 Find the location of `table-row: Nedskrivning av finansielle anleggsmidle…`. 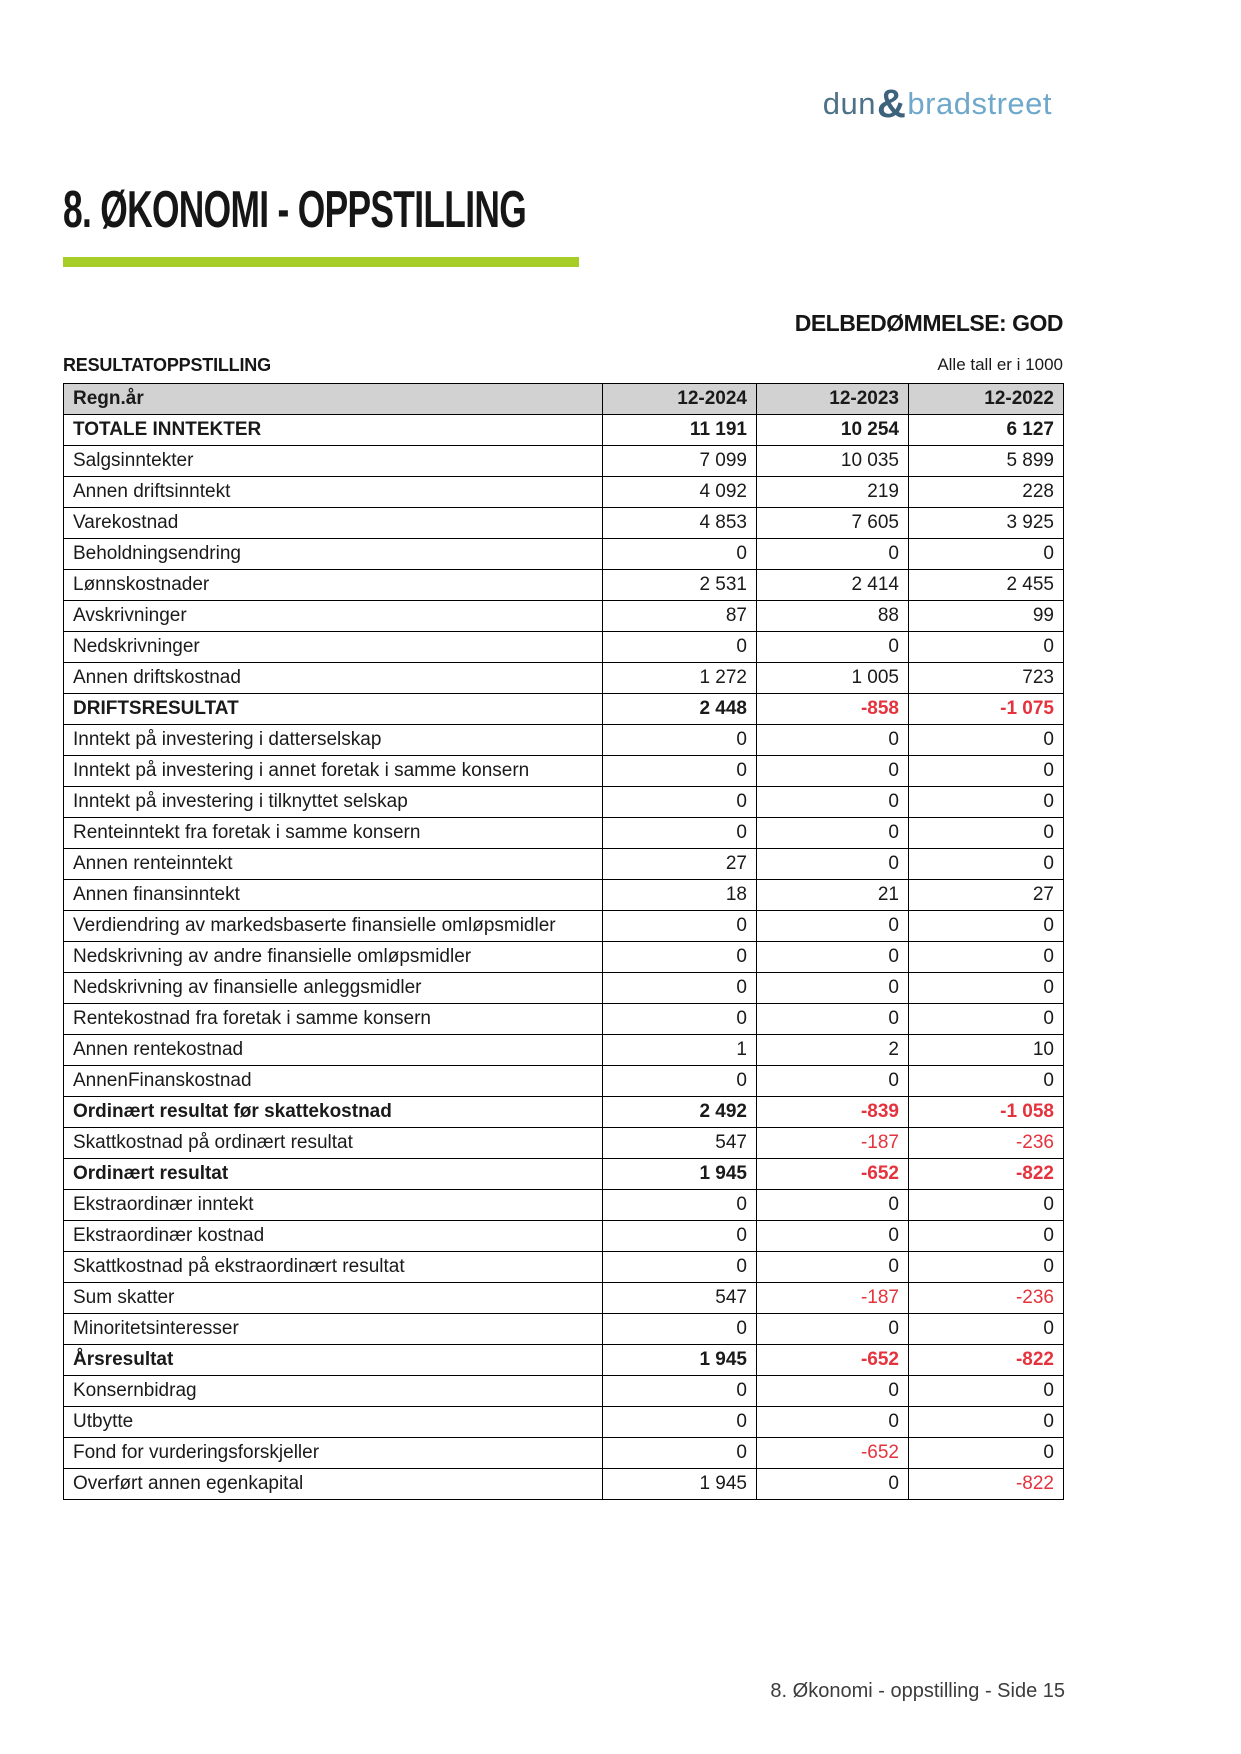

table-row: Nedskrivning av finansielle anleggsmidle… is located at coordinates (563, 988).